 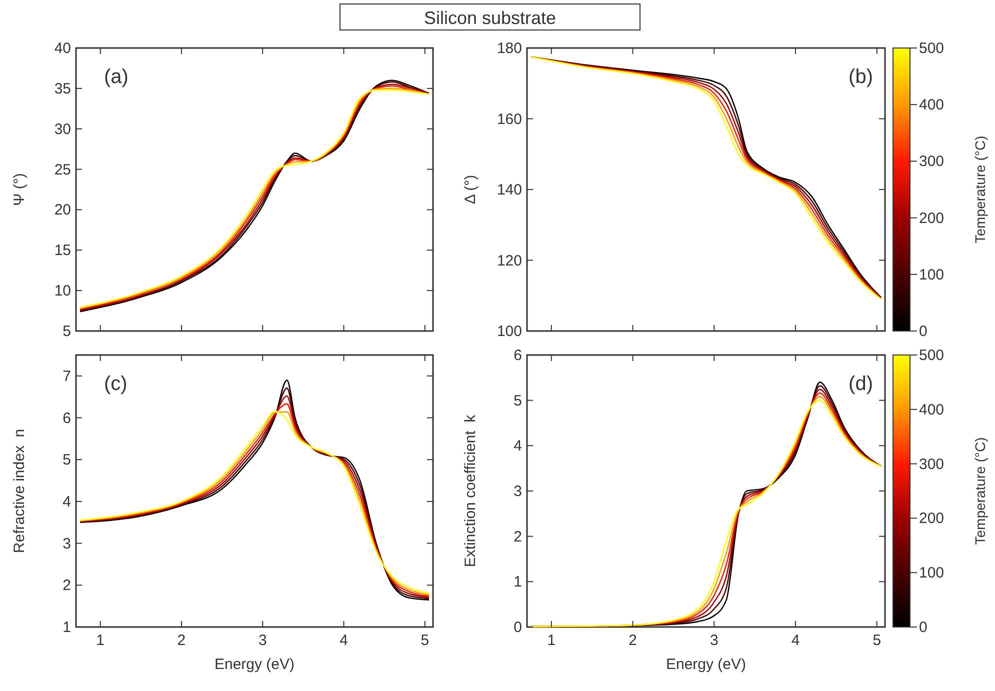 What do you see at coordinates (62, 251) in the screenshot?
I see `y-tick-label: 15` at bounding box center [62, 251].